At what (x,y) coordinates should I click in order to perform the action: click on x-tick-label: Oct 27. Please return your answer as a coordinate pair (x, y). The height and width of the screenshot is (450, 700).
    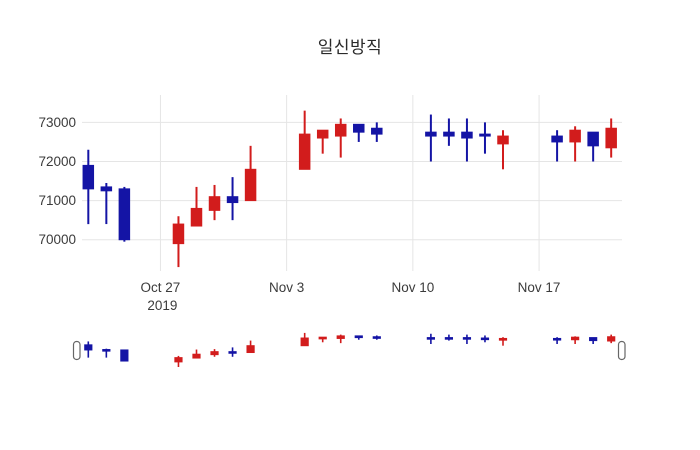
    Looking at the image, I should click on (161, 287).